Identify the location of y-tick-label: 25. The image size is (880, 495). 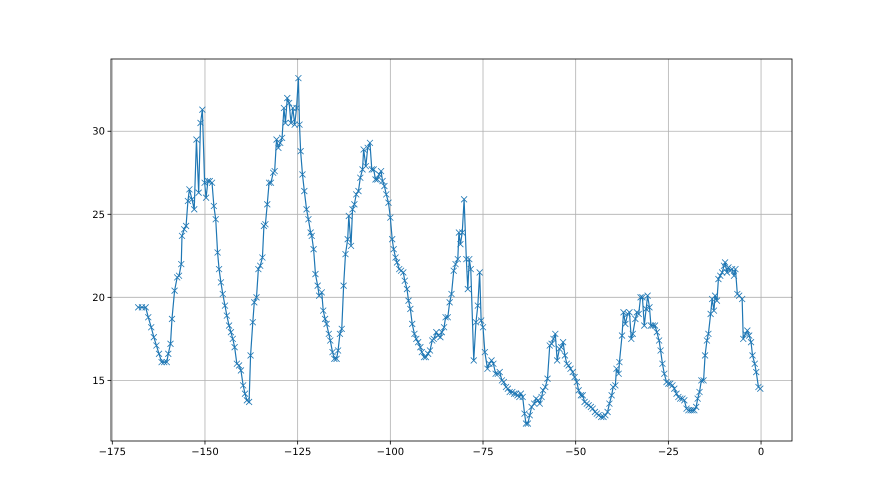
(98, 215).